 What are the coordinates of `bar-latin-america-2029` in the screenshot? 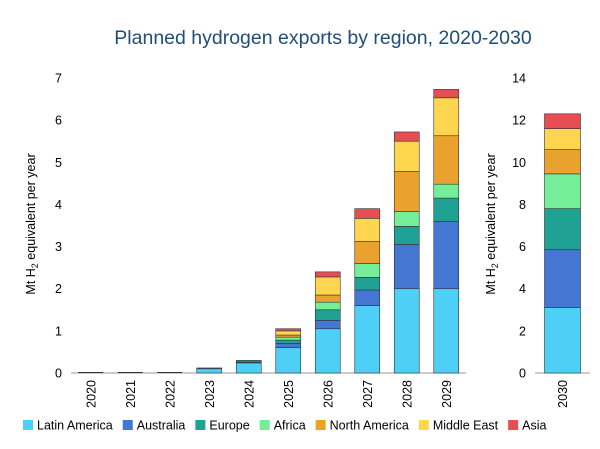 It's located at (446, 331).